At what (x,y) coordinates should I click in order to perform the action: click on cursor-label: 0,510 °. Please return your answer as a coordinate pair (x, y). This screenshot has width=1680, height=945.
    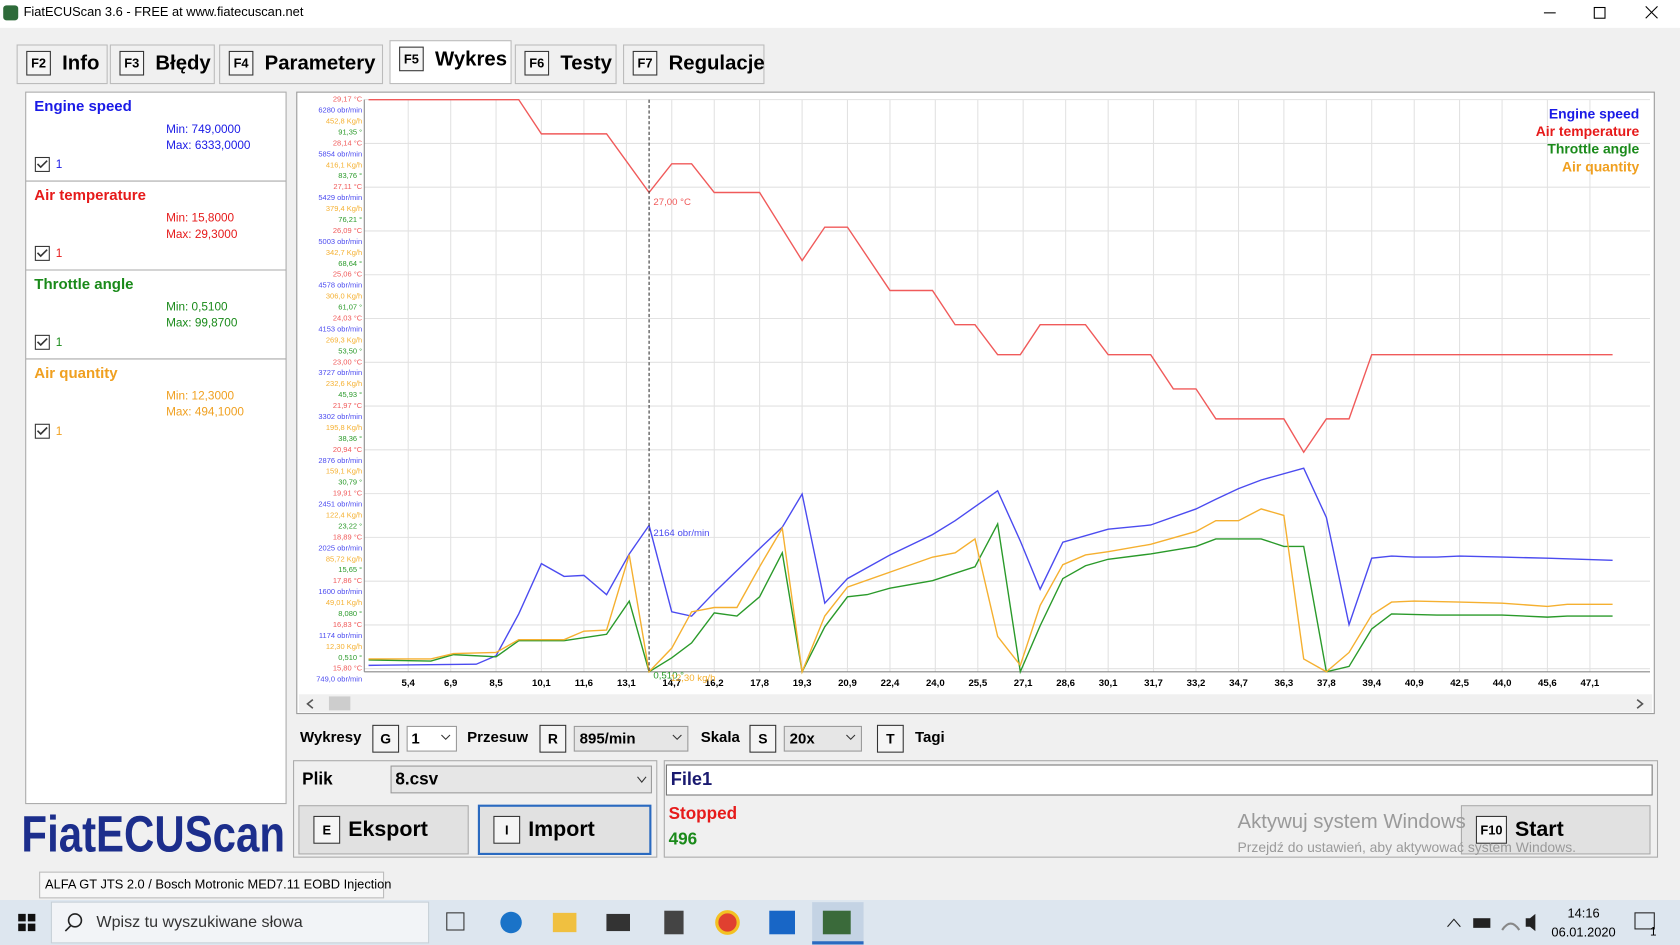
    Looking at the image, I should click on (668, 676).